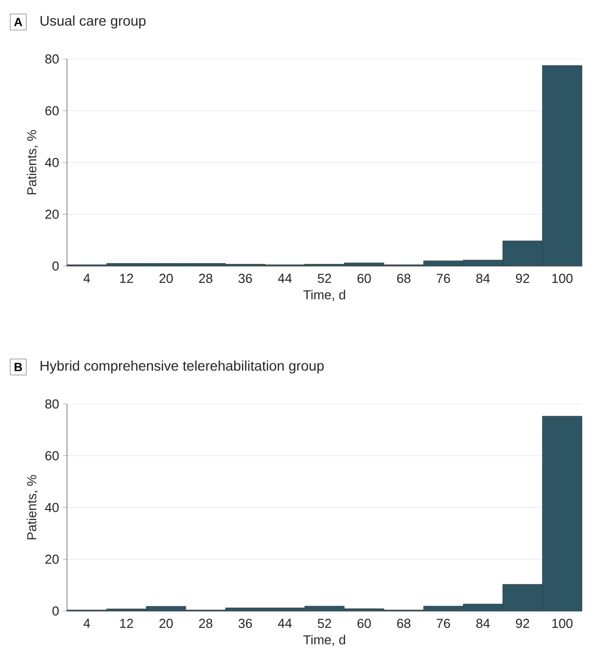  I want to click on chart-title: Hybrid comprehensive telerehabilitation group, so click(182, 367).